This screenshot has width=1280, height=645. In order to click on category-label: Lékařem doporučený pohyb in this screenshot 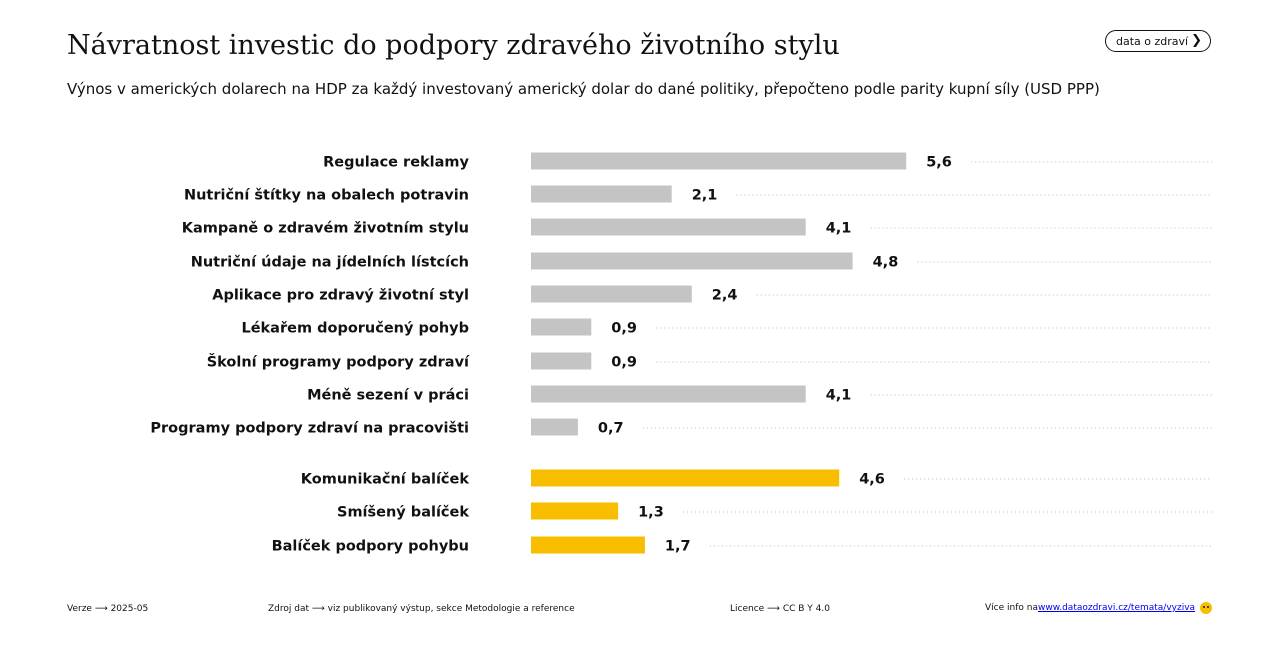, I will do `click(355, 329)`.